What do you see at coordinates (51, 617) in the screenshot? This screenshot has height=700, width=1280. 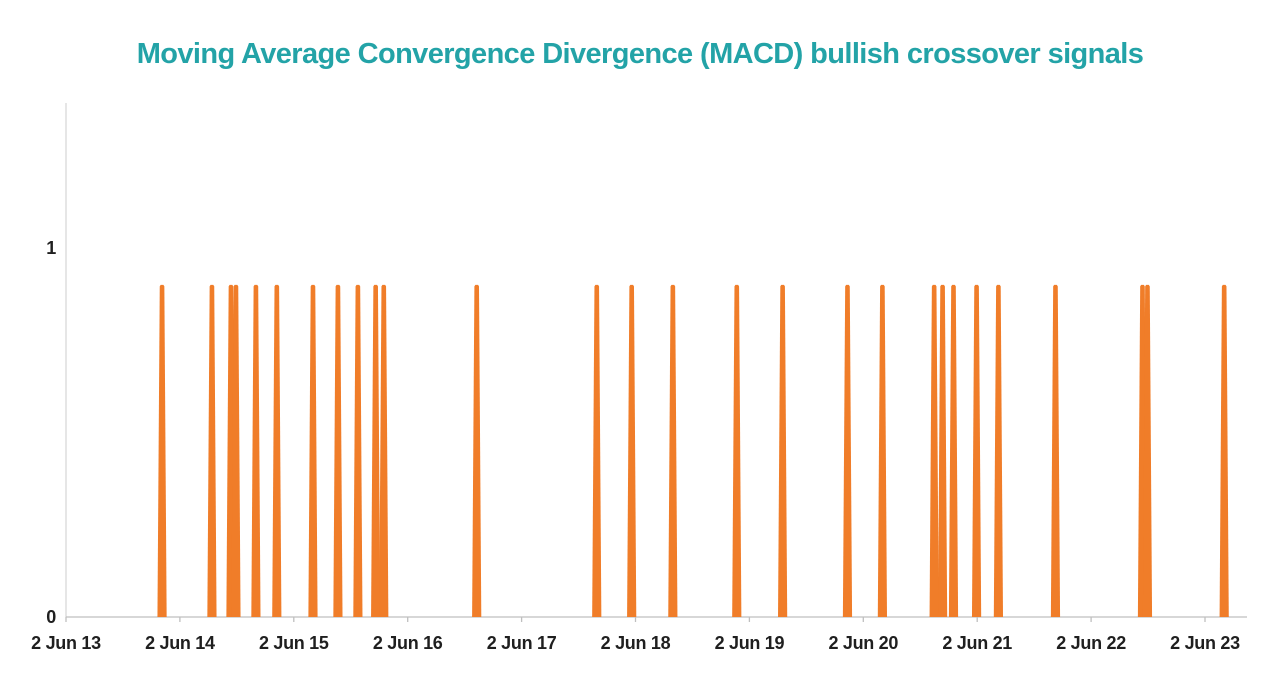 I see `y-axis-tick-label: 0` at bounding box center [51, 617].